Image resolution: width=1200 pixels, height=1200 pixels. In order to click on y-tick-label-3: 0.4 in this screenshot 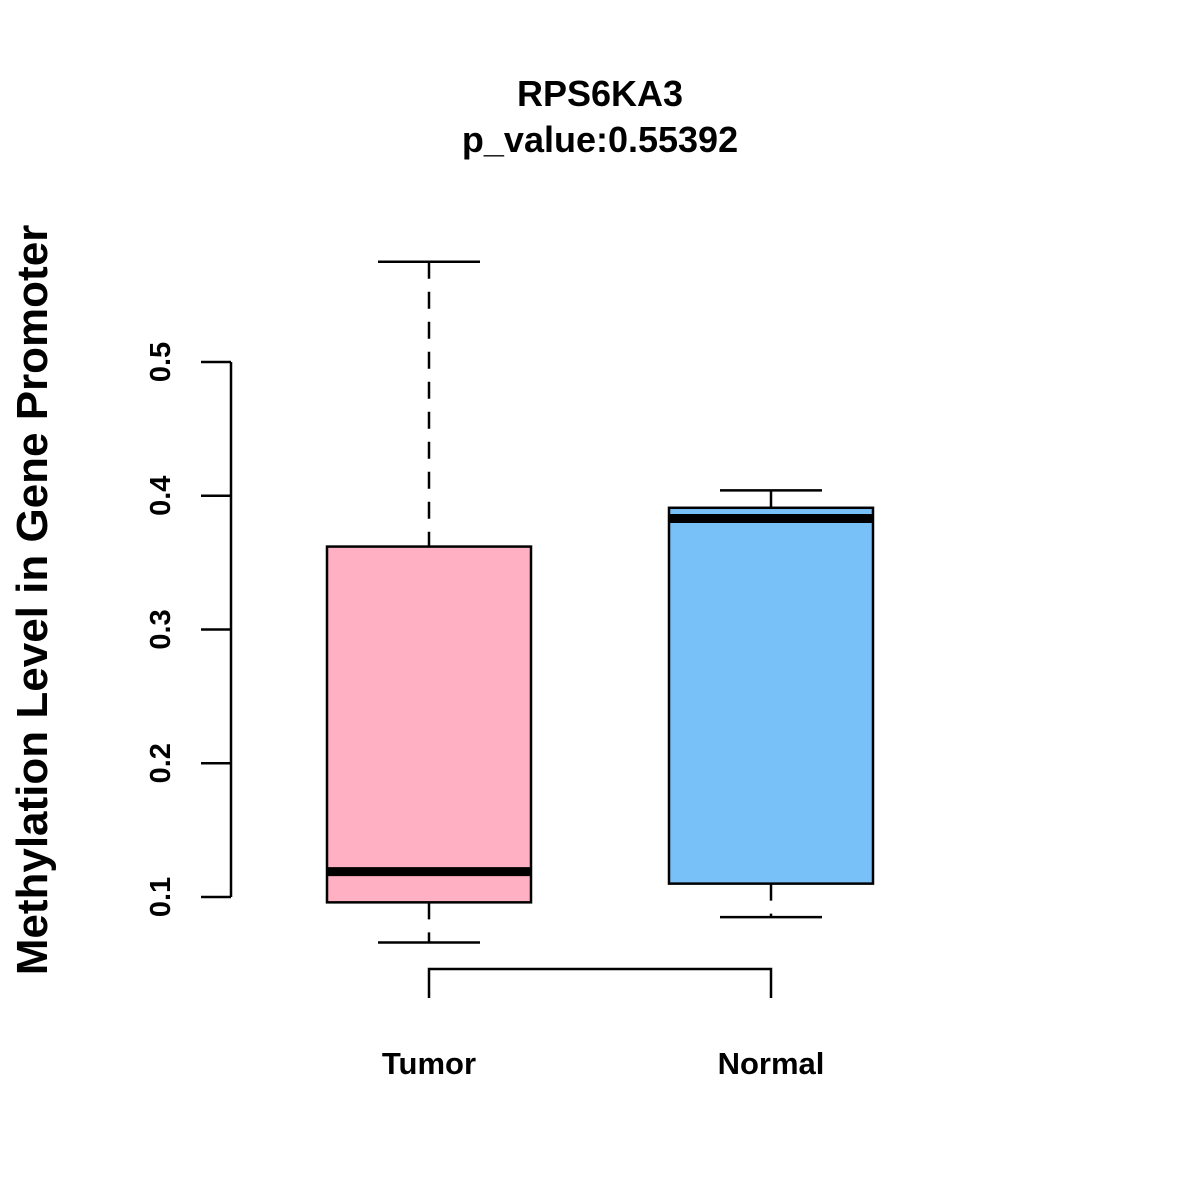, I will do `click(161, 496)`.